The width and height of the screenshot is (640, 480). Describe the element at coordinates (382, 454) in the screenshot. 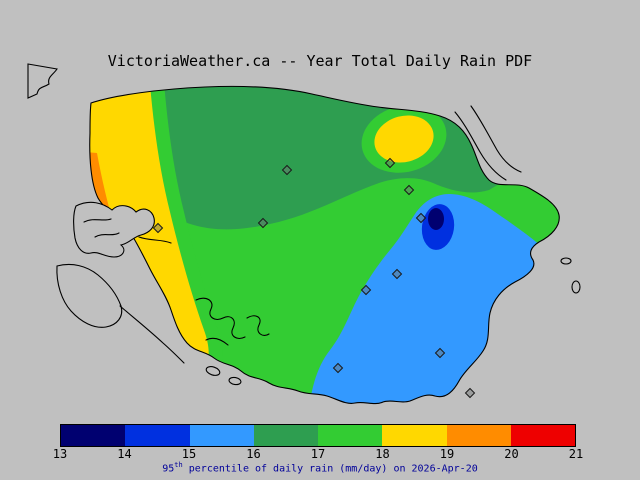

I see `colorbar-tick-label: 18` at that location.